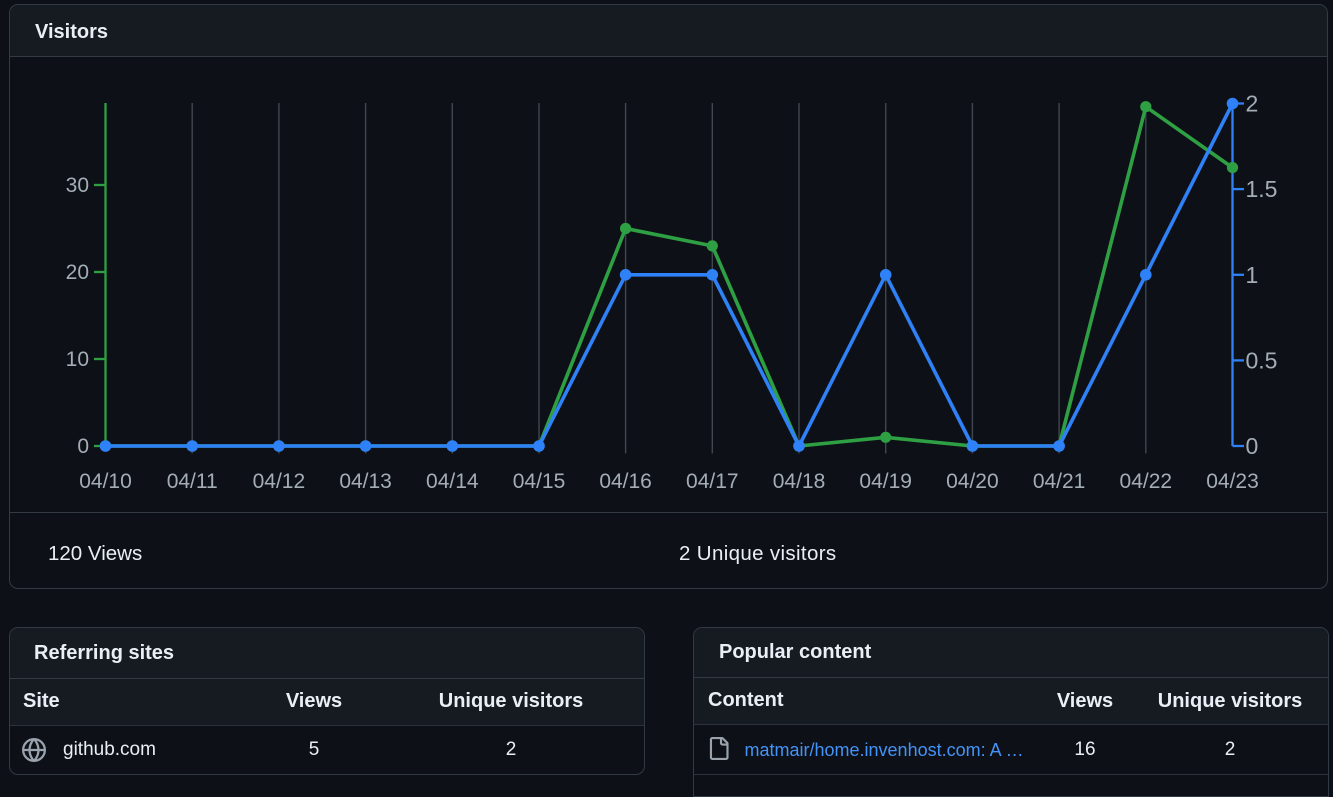  What do you see at coordinates (625, 481) in the screenshot?
I see `svg-text: 04/16` at bounding box center [625, 481].